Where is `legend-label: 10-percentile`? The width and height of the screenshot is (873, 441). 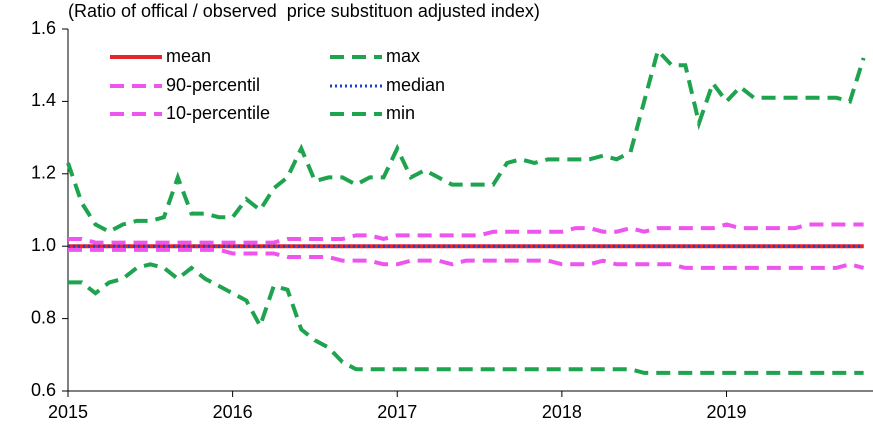 legend-label: 10-percentile is located at coordinates (218, 113).